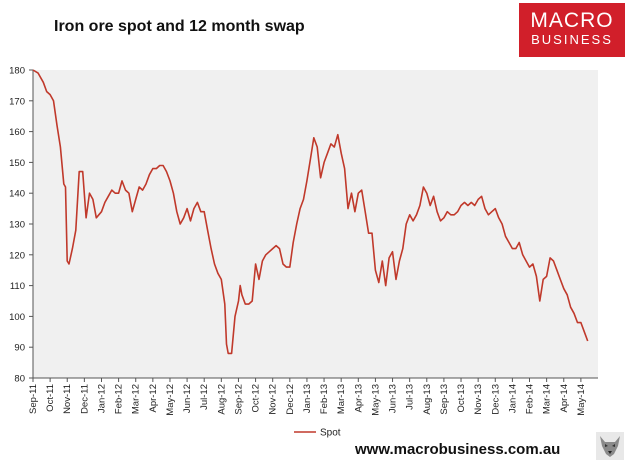 This screenshot has height=465, width=627. Describe the element at coordinates (84, 399) in the screenshot. I see `x-tick-label: Dec-11` at that location.